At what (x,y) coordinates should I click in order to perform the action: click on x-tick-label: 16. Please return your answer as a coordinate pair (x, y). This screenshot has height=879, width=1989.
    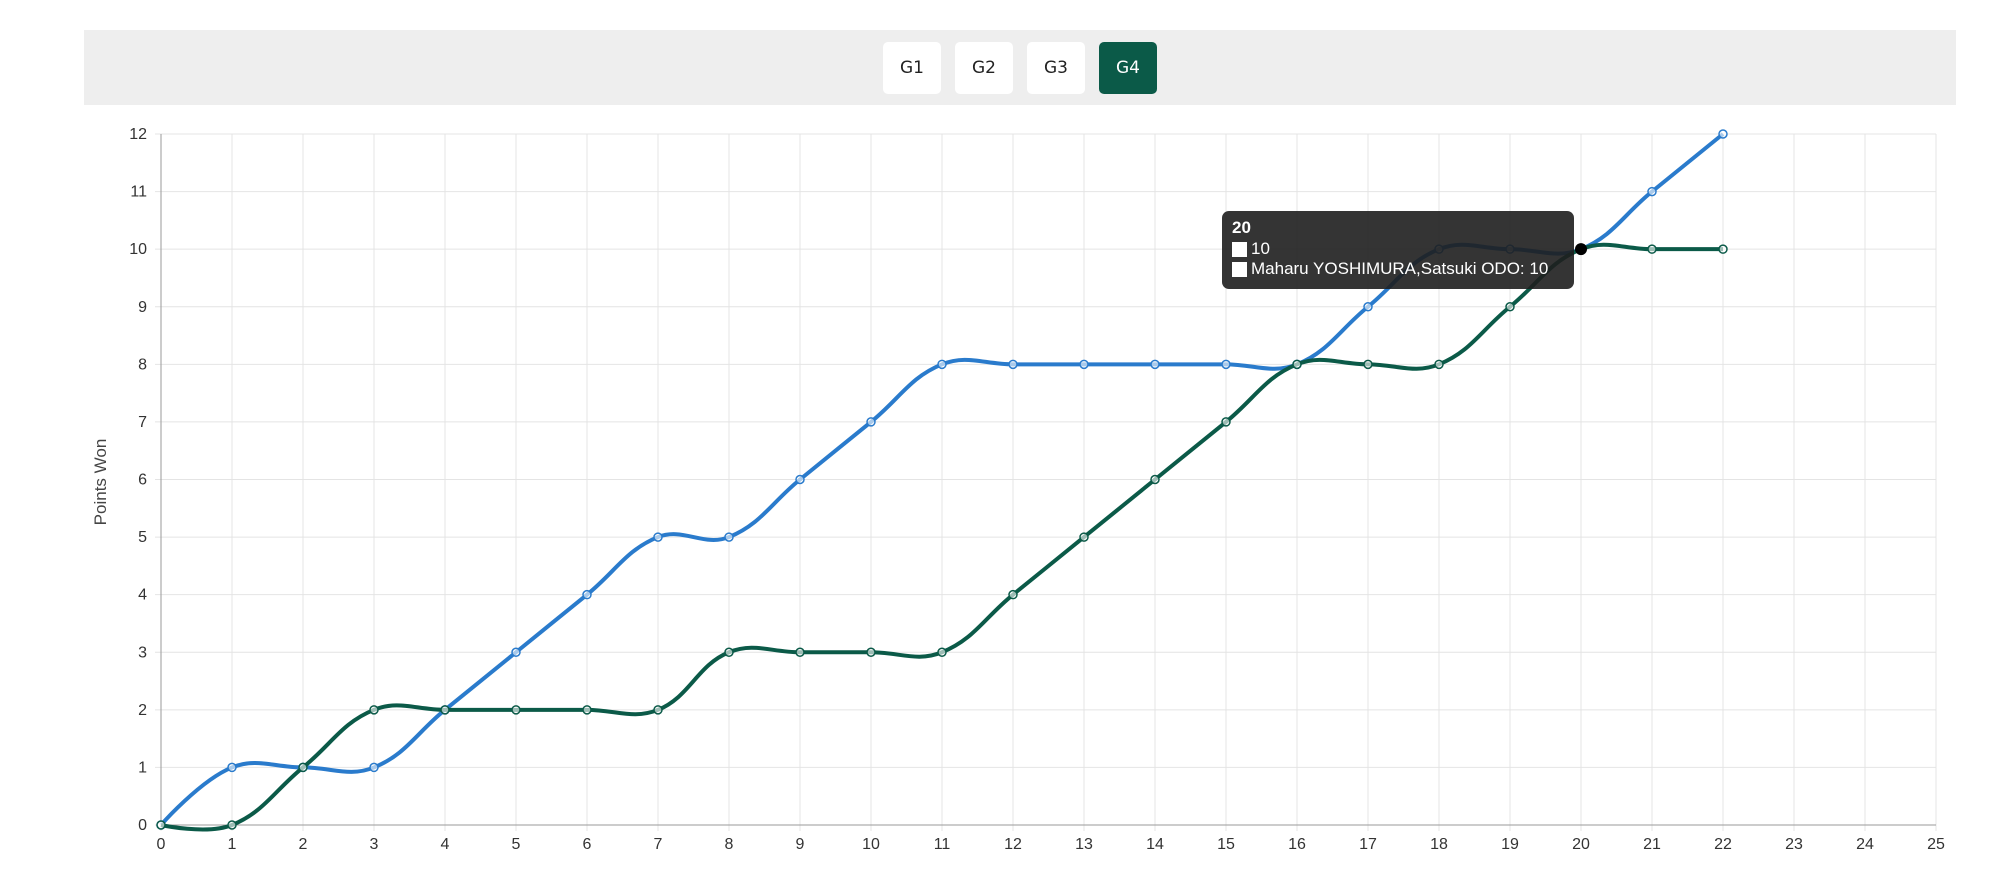
    Looking at the image, I should click on (1297, 844).